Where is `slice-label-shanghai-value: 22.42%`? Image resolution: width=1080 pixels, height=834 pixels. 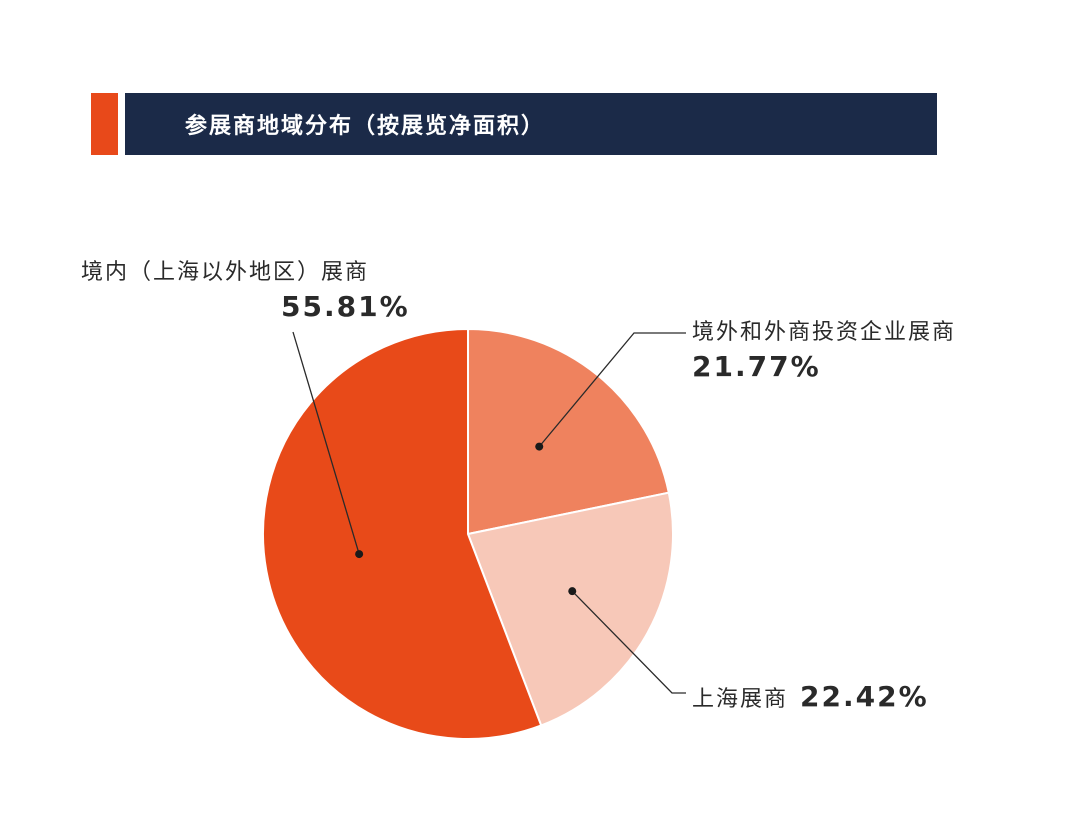 slice-label-shanghai-value: 22.42% is located at coordinates (864, 696).